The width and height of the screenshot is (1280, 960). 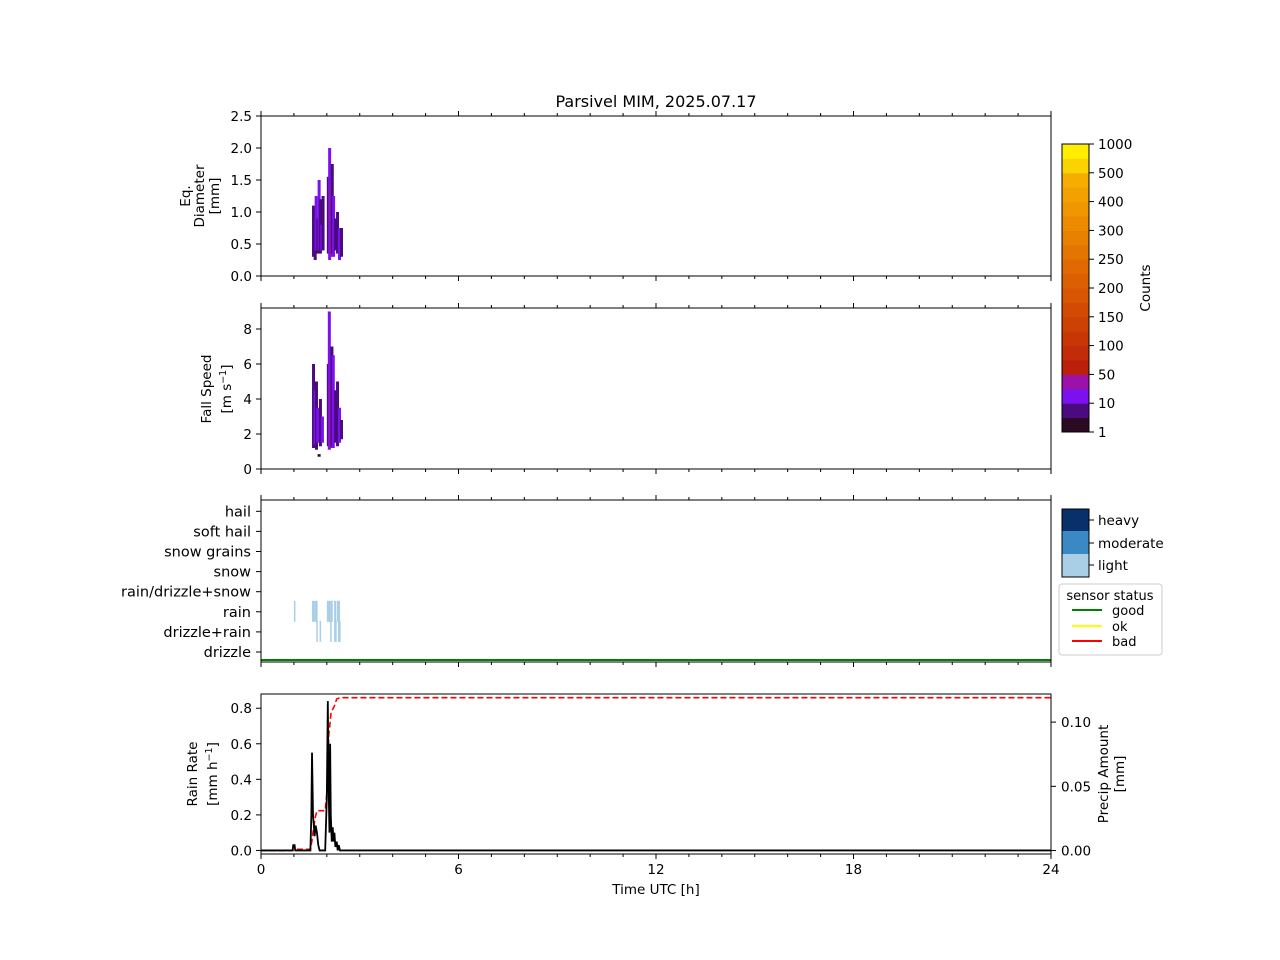 What do you see at coordinates (655, 890) in the screenshot?
I see `time-xlabel: Time UTC [h]` at bounding box center [655, 890].